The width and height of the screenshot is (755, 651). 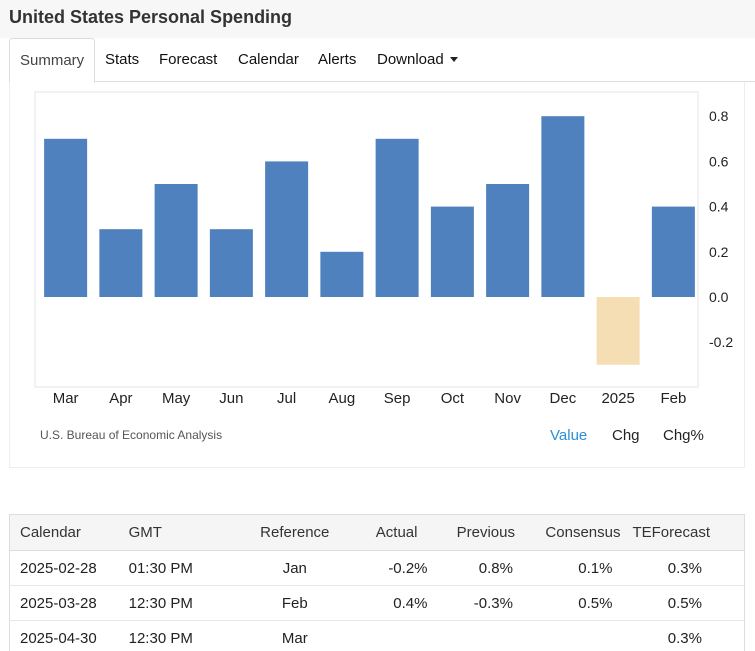 What do you see at coordinates (481, 568) in the screenshot?
I see `cell-previous: 0.8%` at bounding box center [481, 568].